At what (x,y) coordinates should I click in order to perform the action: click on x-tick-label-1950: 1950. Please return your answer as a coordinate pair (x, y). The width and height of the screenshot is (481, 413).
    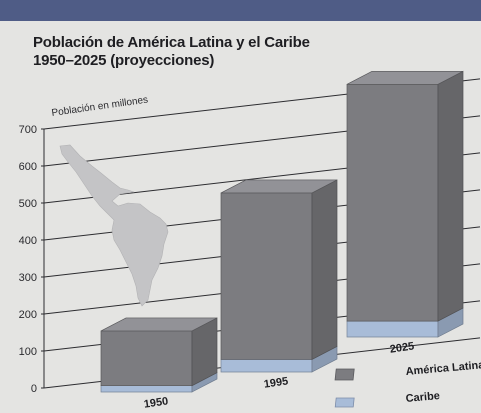
    Looking at the image, I should click on (156, 402).